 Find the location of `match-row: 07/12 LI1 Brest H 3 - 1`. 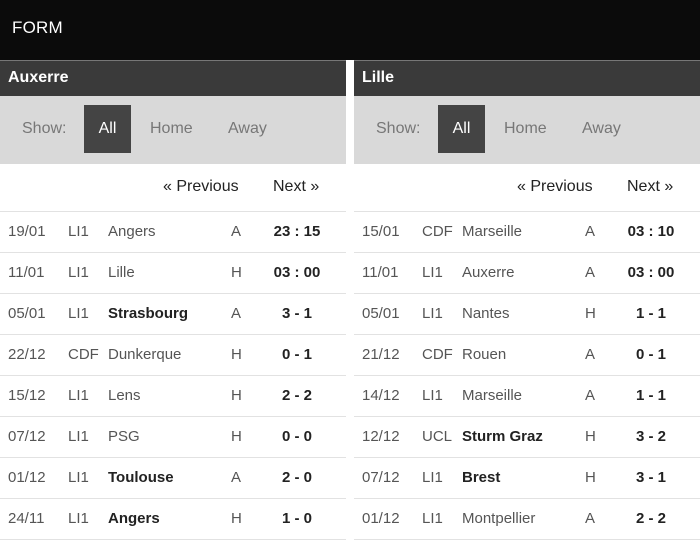

match-row: 07/12 LI1 Brest H 3 - 1 is located at coordinates (527, 478).